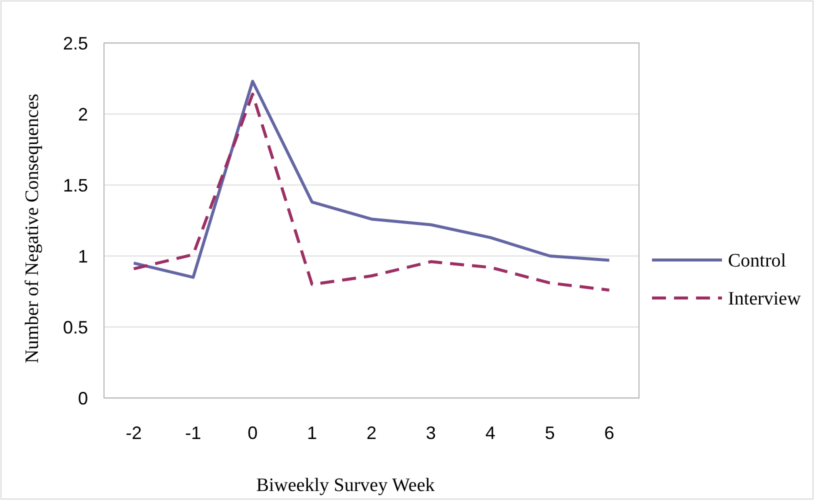  I want to click on x-tick-label: -2, so click(134, 433).